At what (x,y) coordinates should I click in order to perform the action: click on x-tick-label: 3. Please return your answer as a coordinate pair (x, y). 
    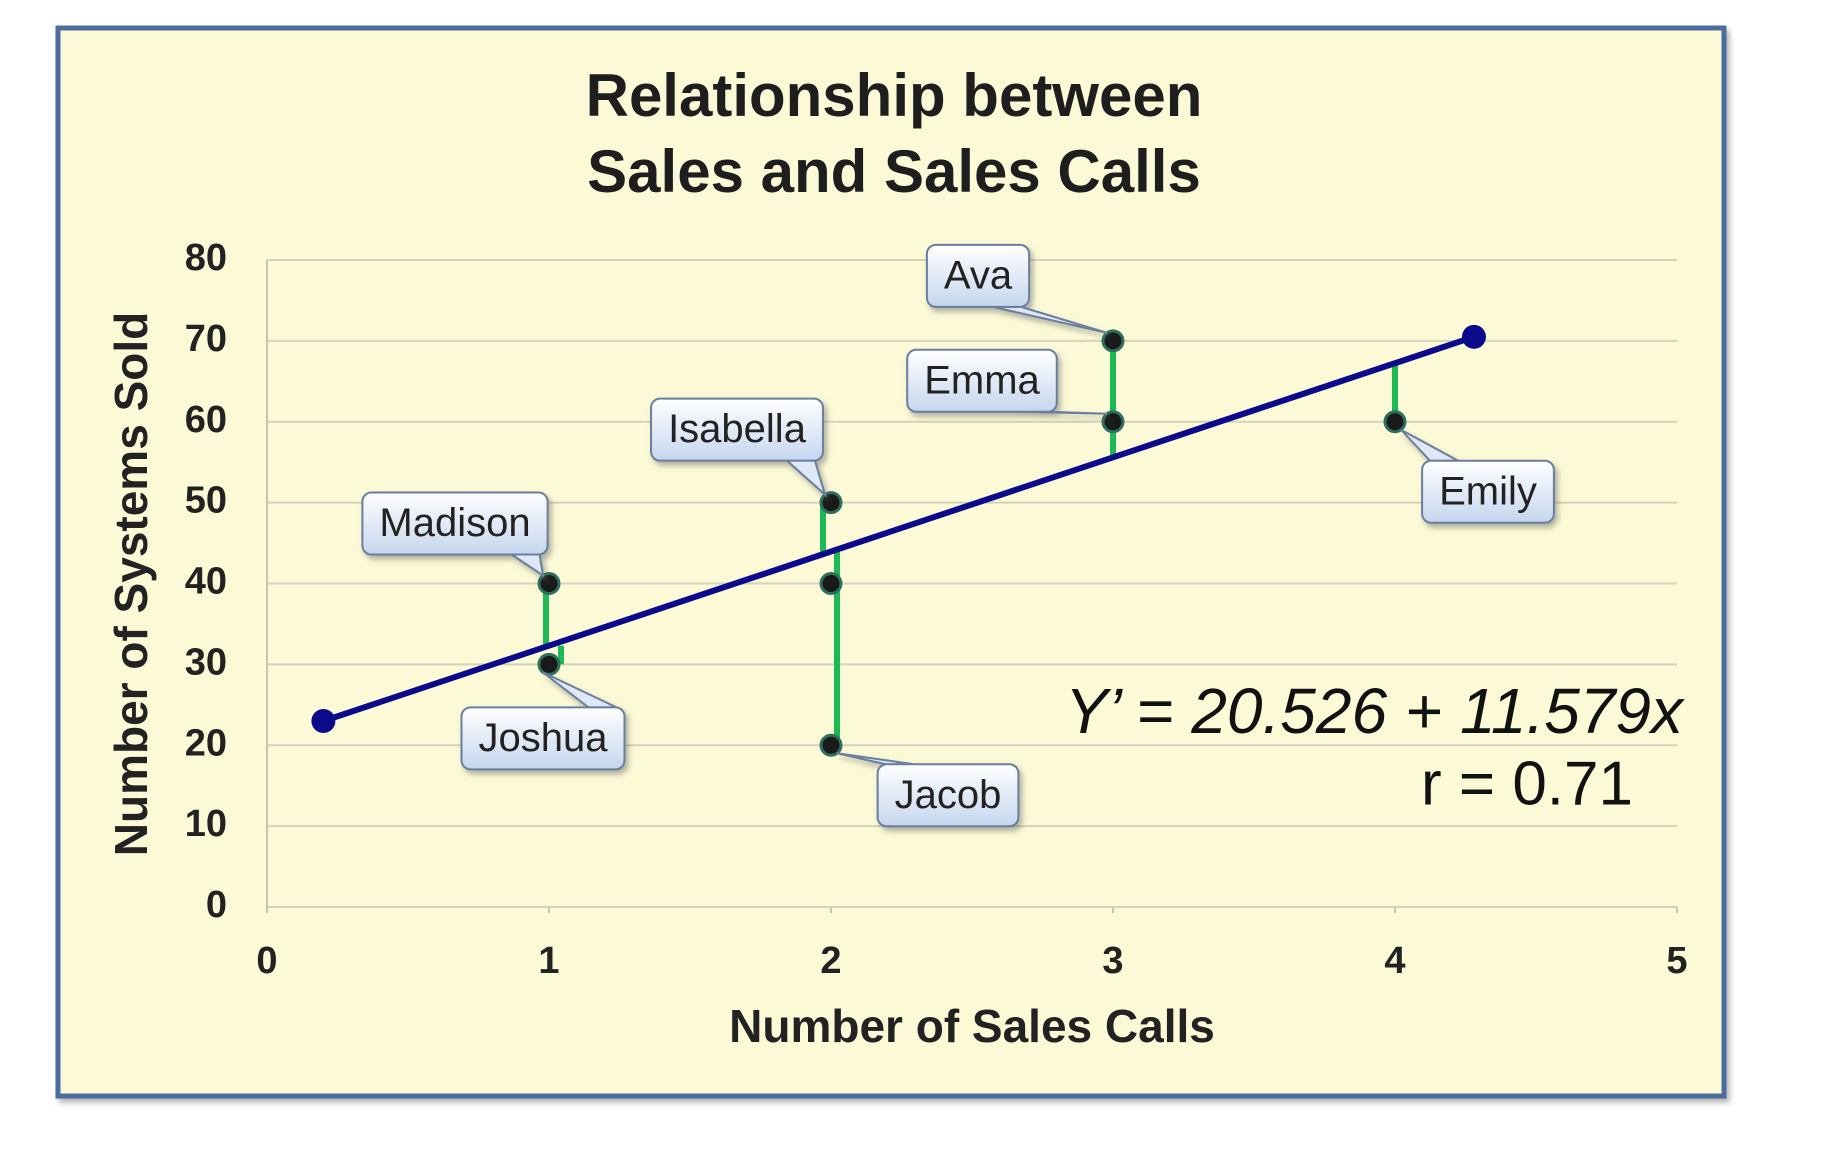
    Looking at the image, I should click on (1112, 961).